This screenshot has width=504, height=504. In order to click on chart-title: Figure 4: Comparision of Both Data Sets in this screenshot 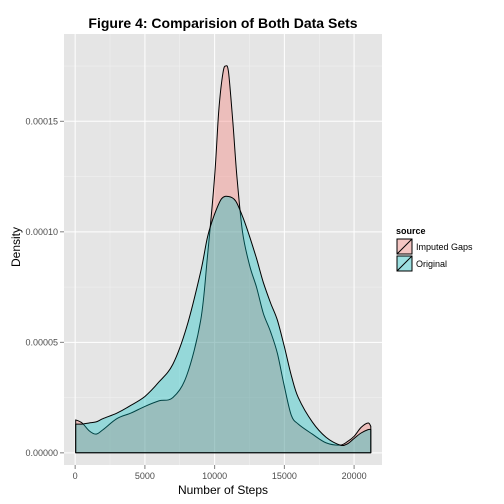, I will do `click(222, 23)`.